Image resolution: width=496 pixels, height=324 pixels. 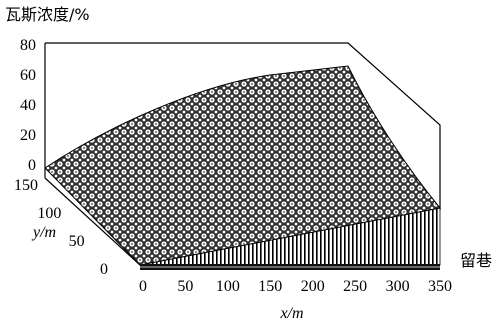 What do you see at coordinates (43, 232) in the screenshot?
I see `y-axis-title: y/m` at bounding box center [43, 232].